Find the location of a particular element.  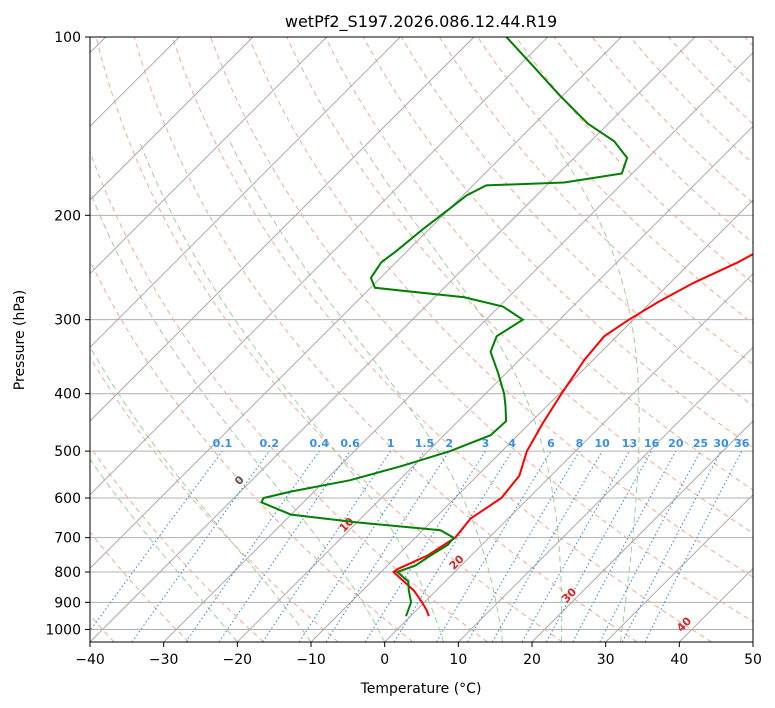

x-tick-label: −10 is located at coordinates (311, 660).